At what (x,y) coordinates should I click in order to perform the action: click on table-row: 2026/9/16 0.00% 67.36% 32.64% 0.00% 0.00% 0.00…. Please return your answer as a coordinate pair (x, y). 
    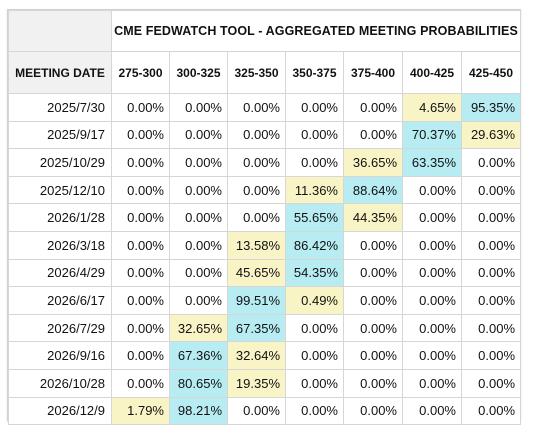
    Looking at the image, I should click on (265, 355).